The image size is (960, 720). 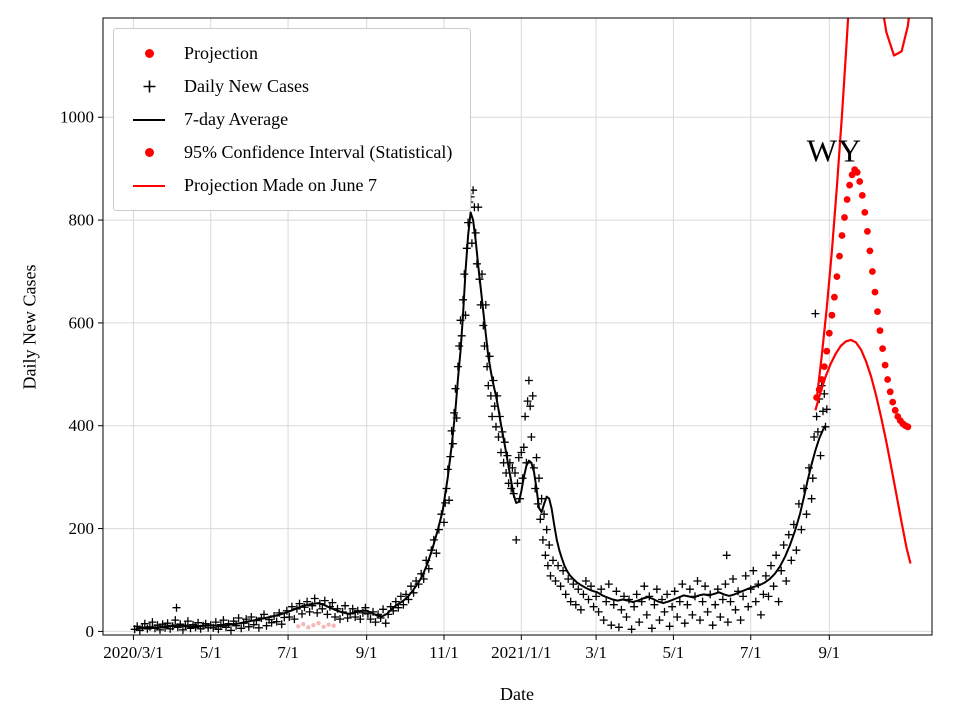 What do you see at coordinates (521, 652) in the screenshot?
I see `x-tick-label: 2021/1/1` at bounding box center [521, 652].